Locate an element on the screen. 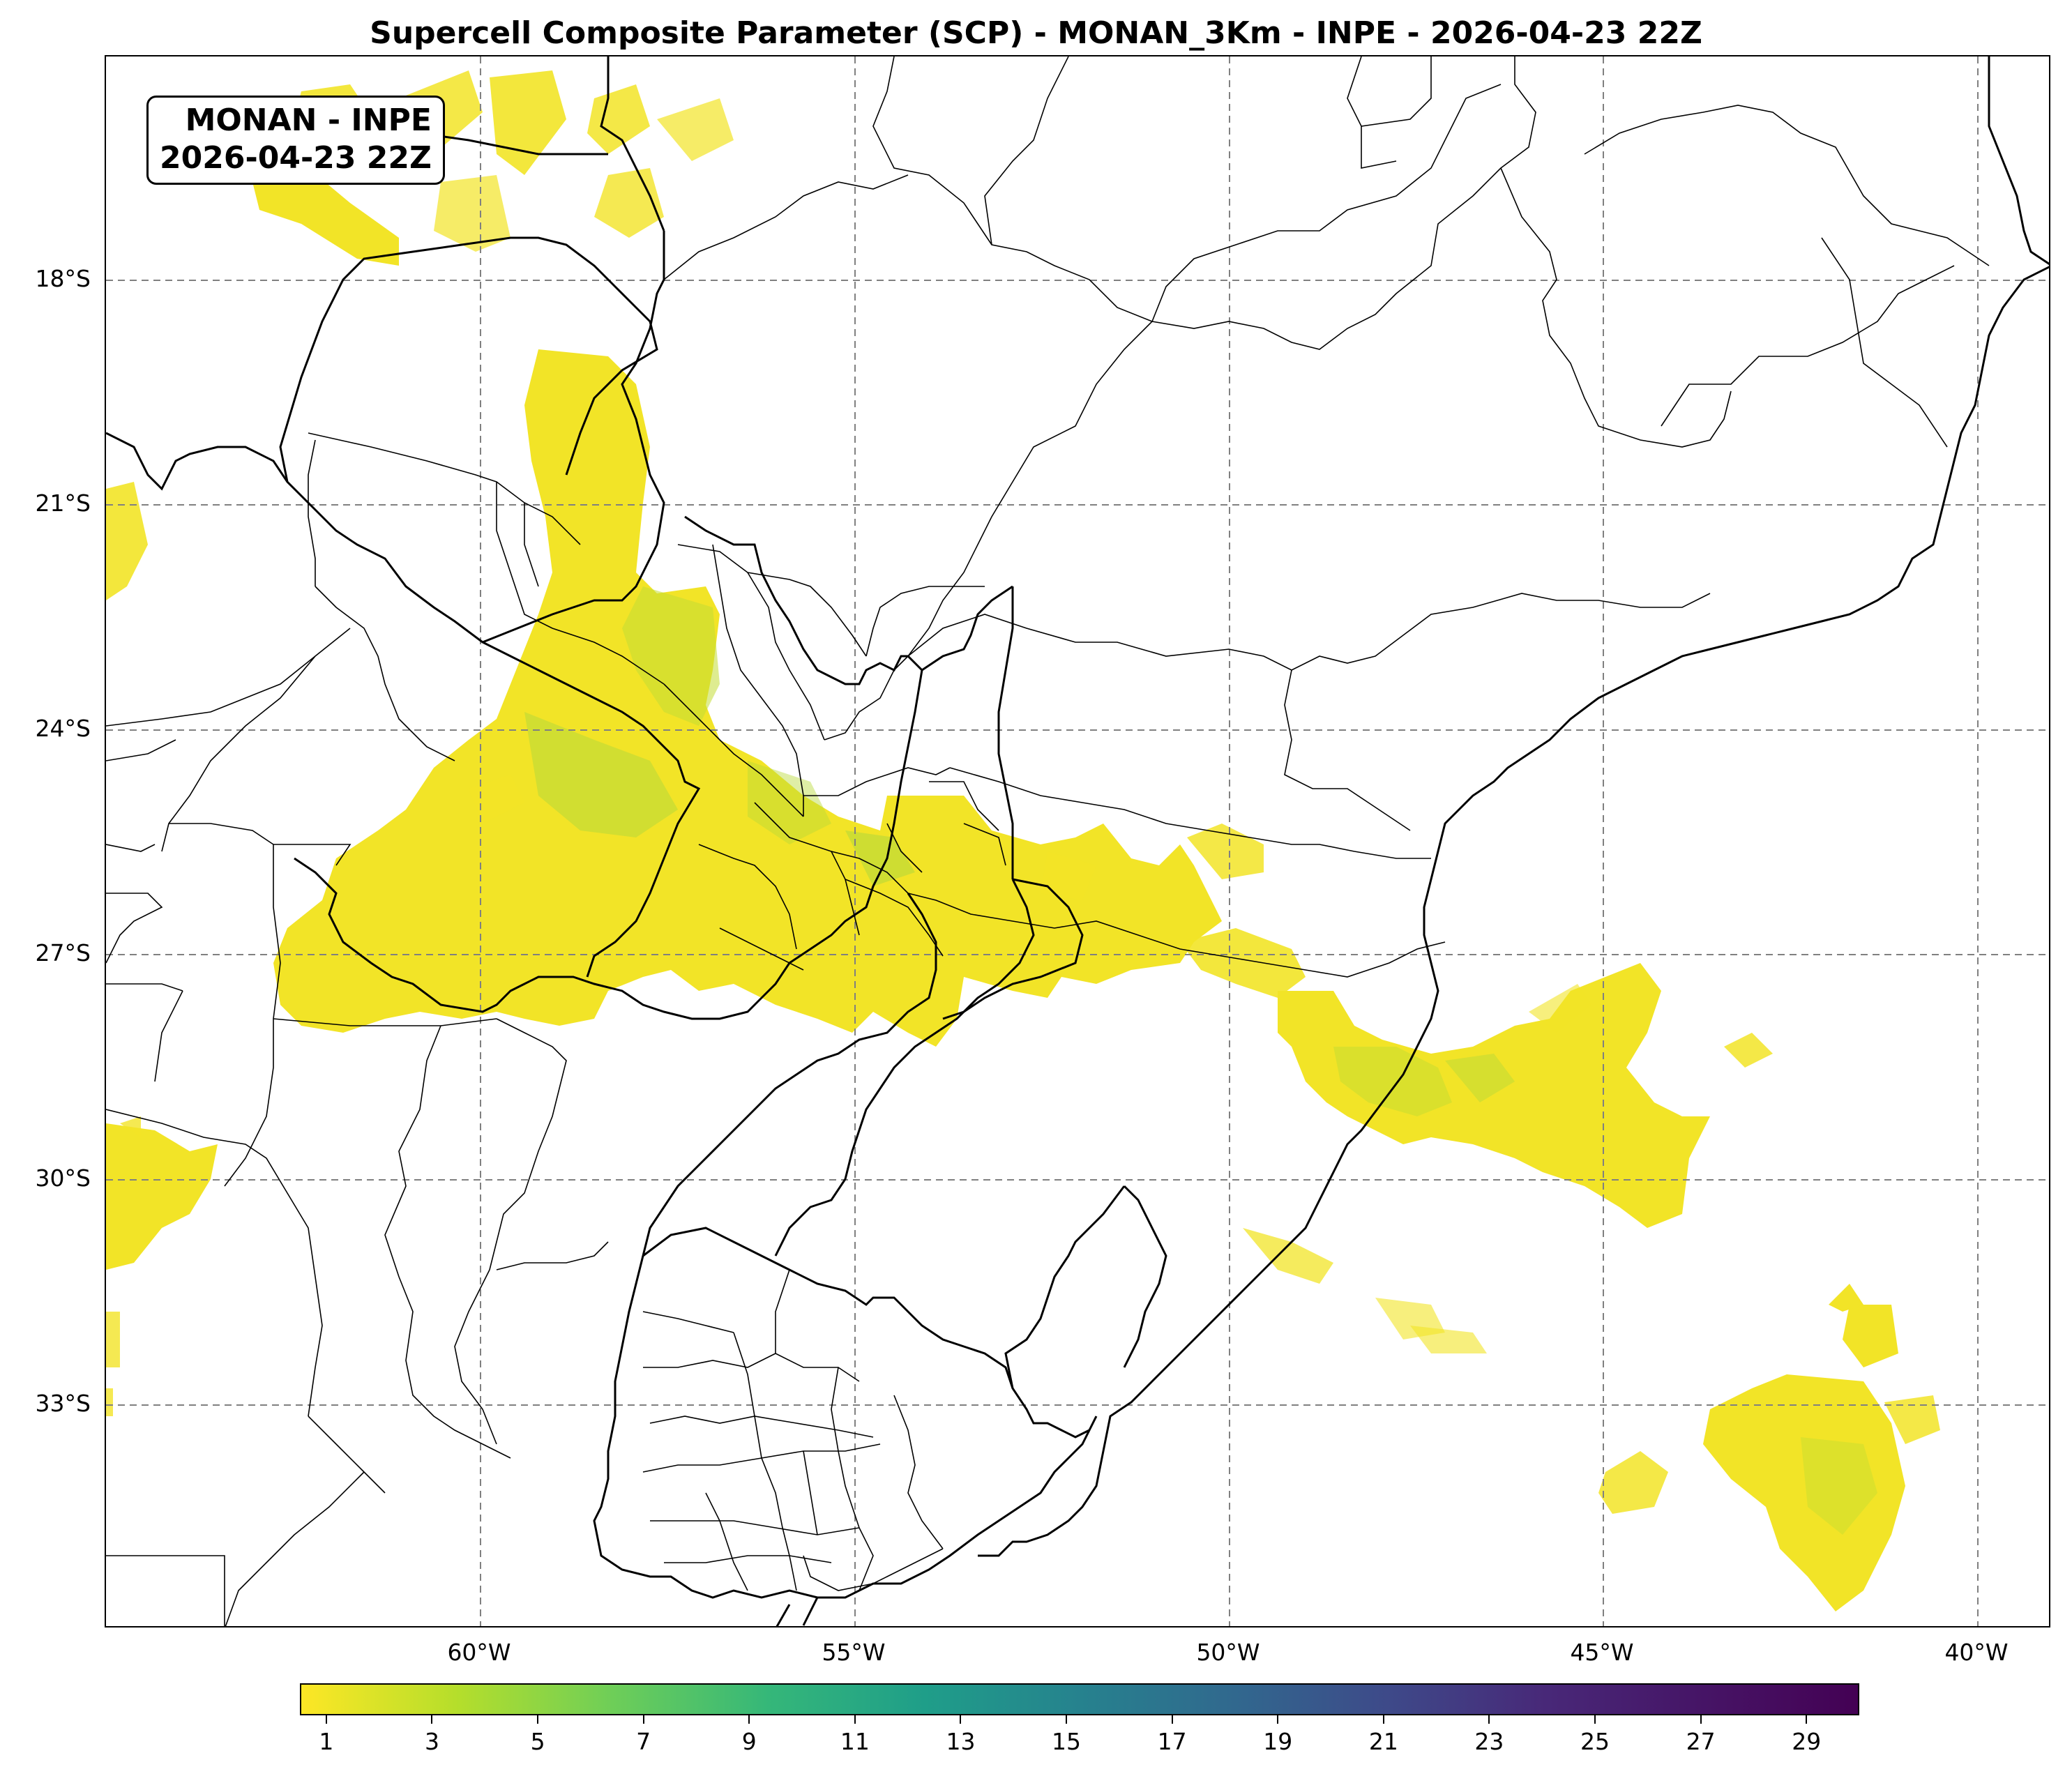 The image size is (2072, 1783). lat-label-27s: 27°S is located at coordinates (63, 952).